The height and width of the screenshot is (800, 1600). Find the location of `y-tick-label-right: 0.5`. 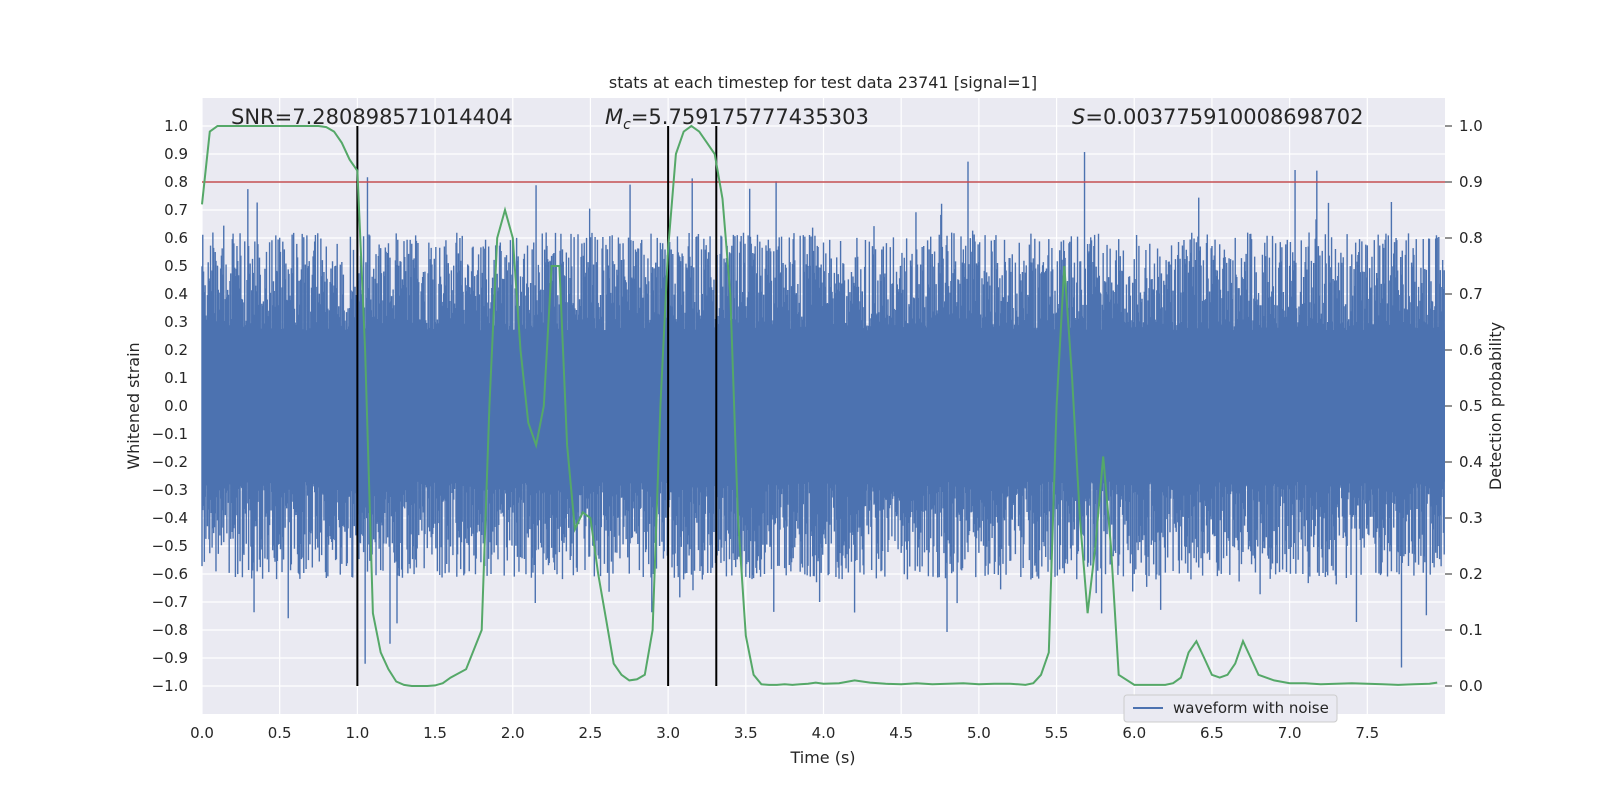

y-tick-label-right: 0.5 is located at coordinates (1471, 406).